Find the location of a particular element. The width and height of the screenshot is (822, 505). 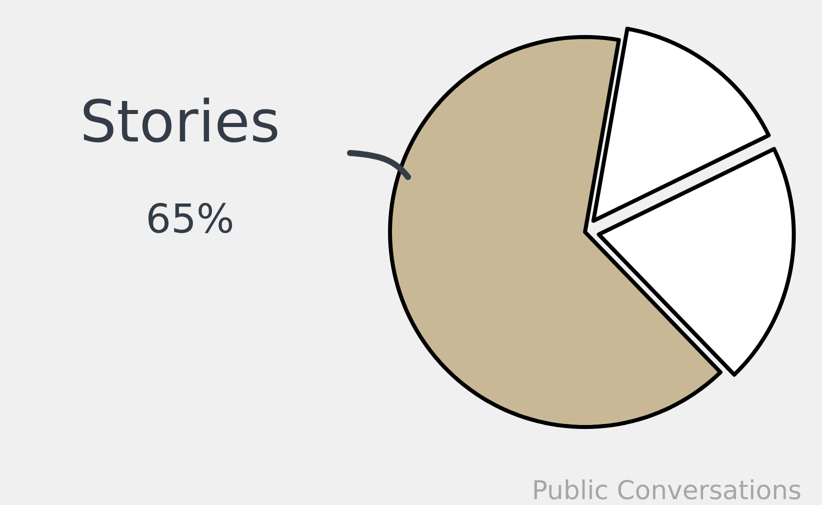

data-label: 65% is located at coordinates (190, 218).